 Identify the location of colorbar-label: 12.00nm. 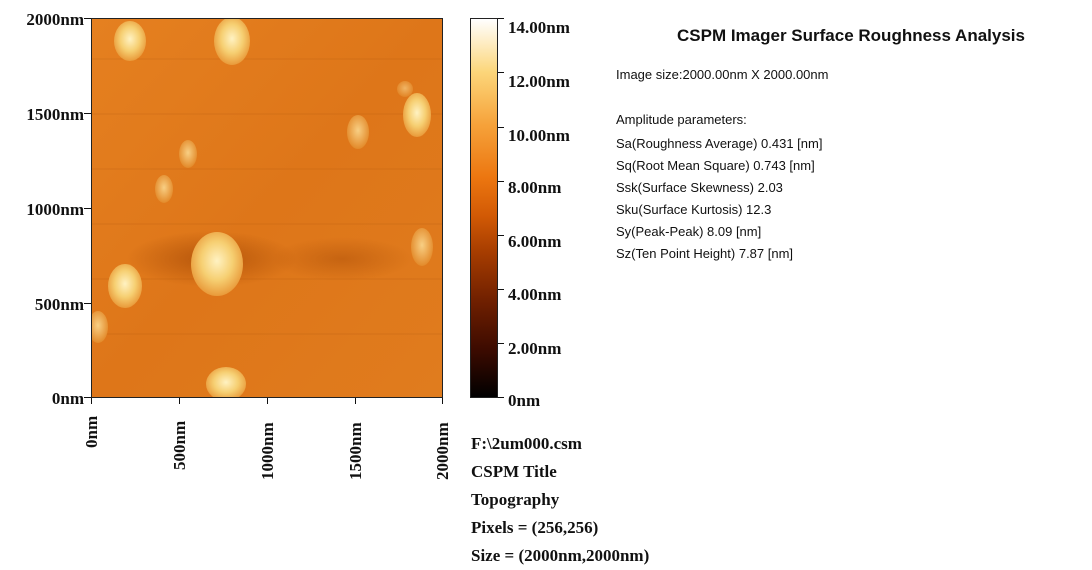
(539, 81).